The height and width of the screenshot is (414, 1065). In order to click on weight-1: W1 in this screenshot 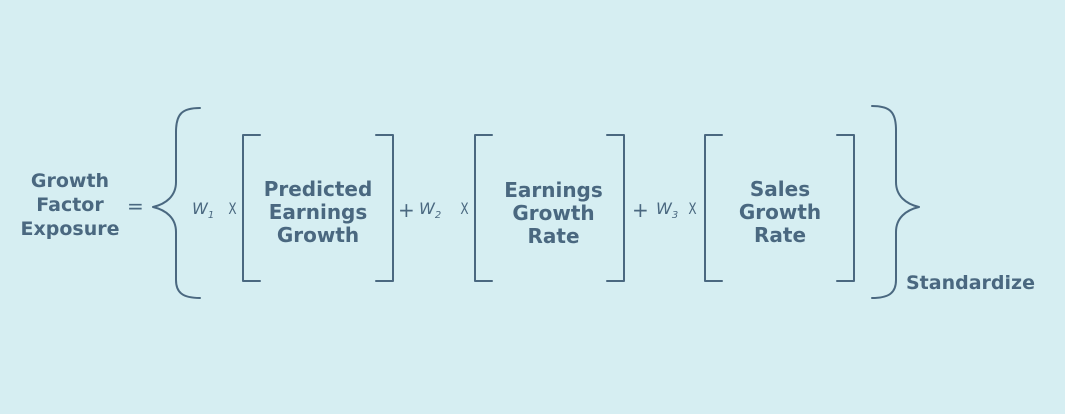, I will do `click(203, 211)`.